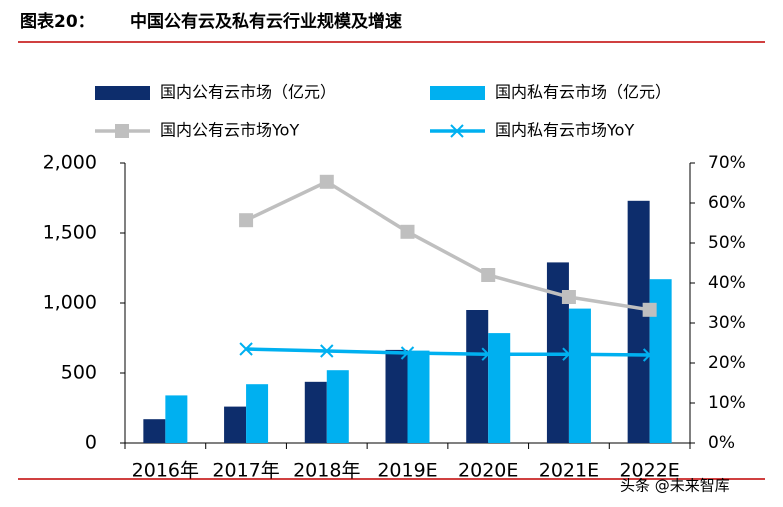 This screenshot has height=507, width=783. What do you see at coordinates (91, 443) in the screenshot?
I see `y-tick-label: 0` at bounding box center [91, 443].